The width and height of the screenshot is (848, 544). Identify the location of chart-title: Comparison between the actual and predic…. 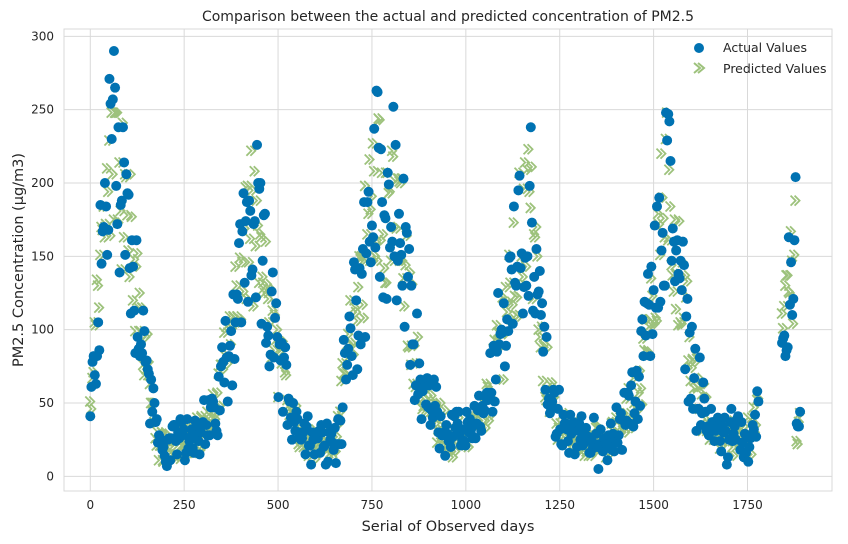
(448, 17).